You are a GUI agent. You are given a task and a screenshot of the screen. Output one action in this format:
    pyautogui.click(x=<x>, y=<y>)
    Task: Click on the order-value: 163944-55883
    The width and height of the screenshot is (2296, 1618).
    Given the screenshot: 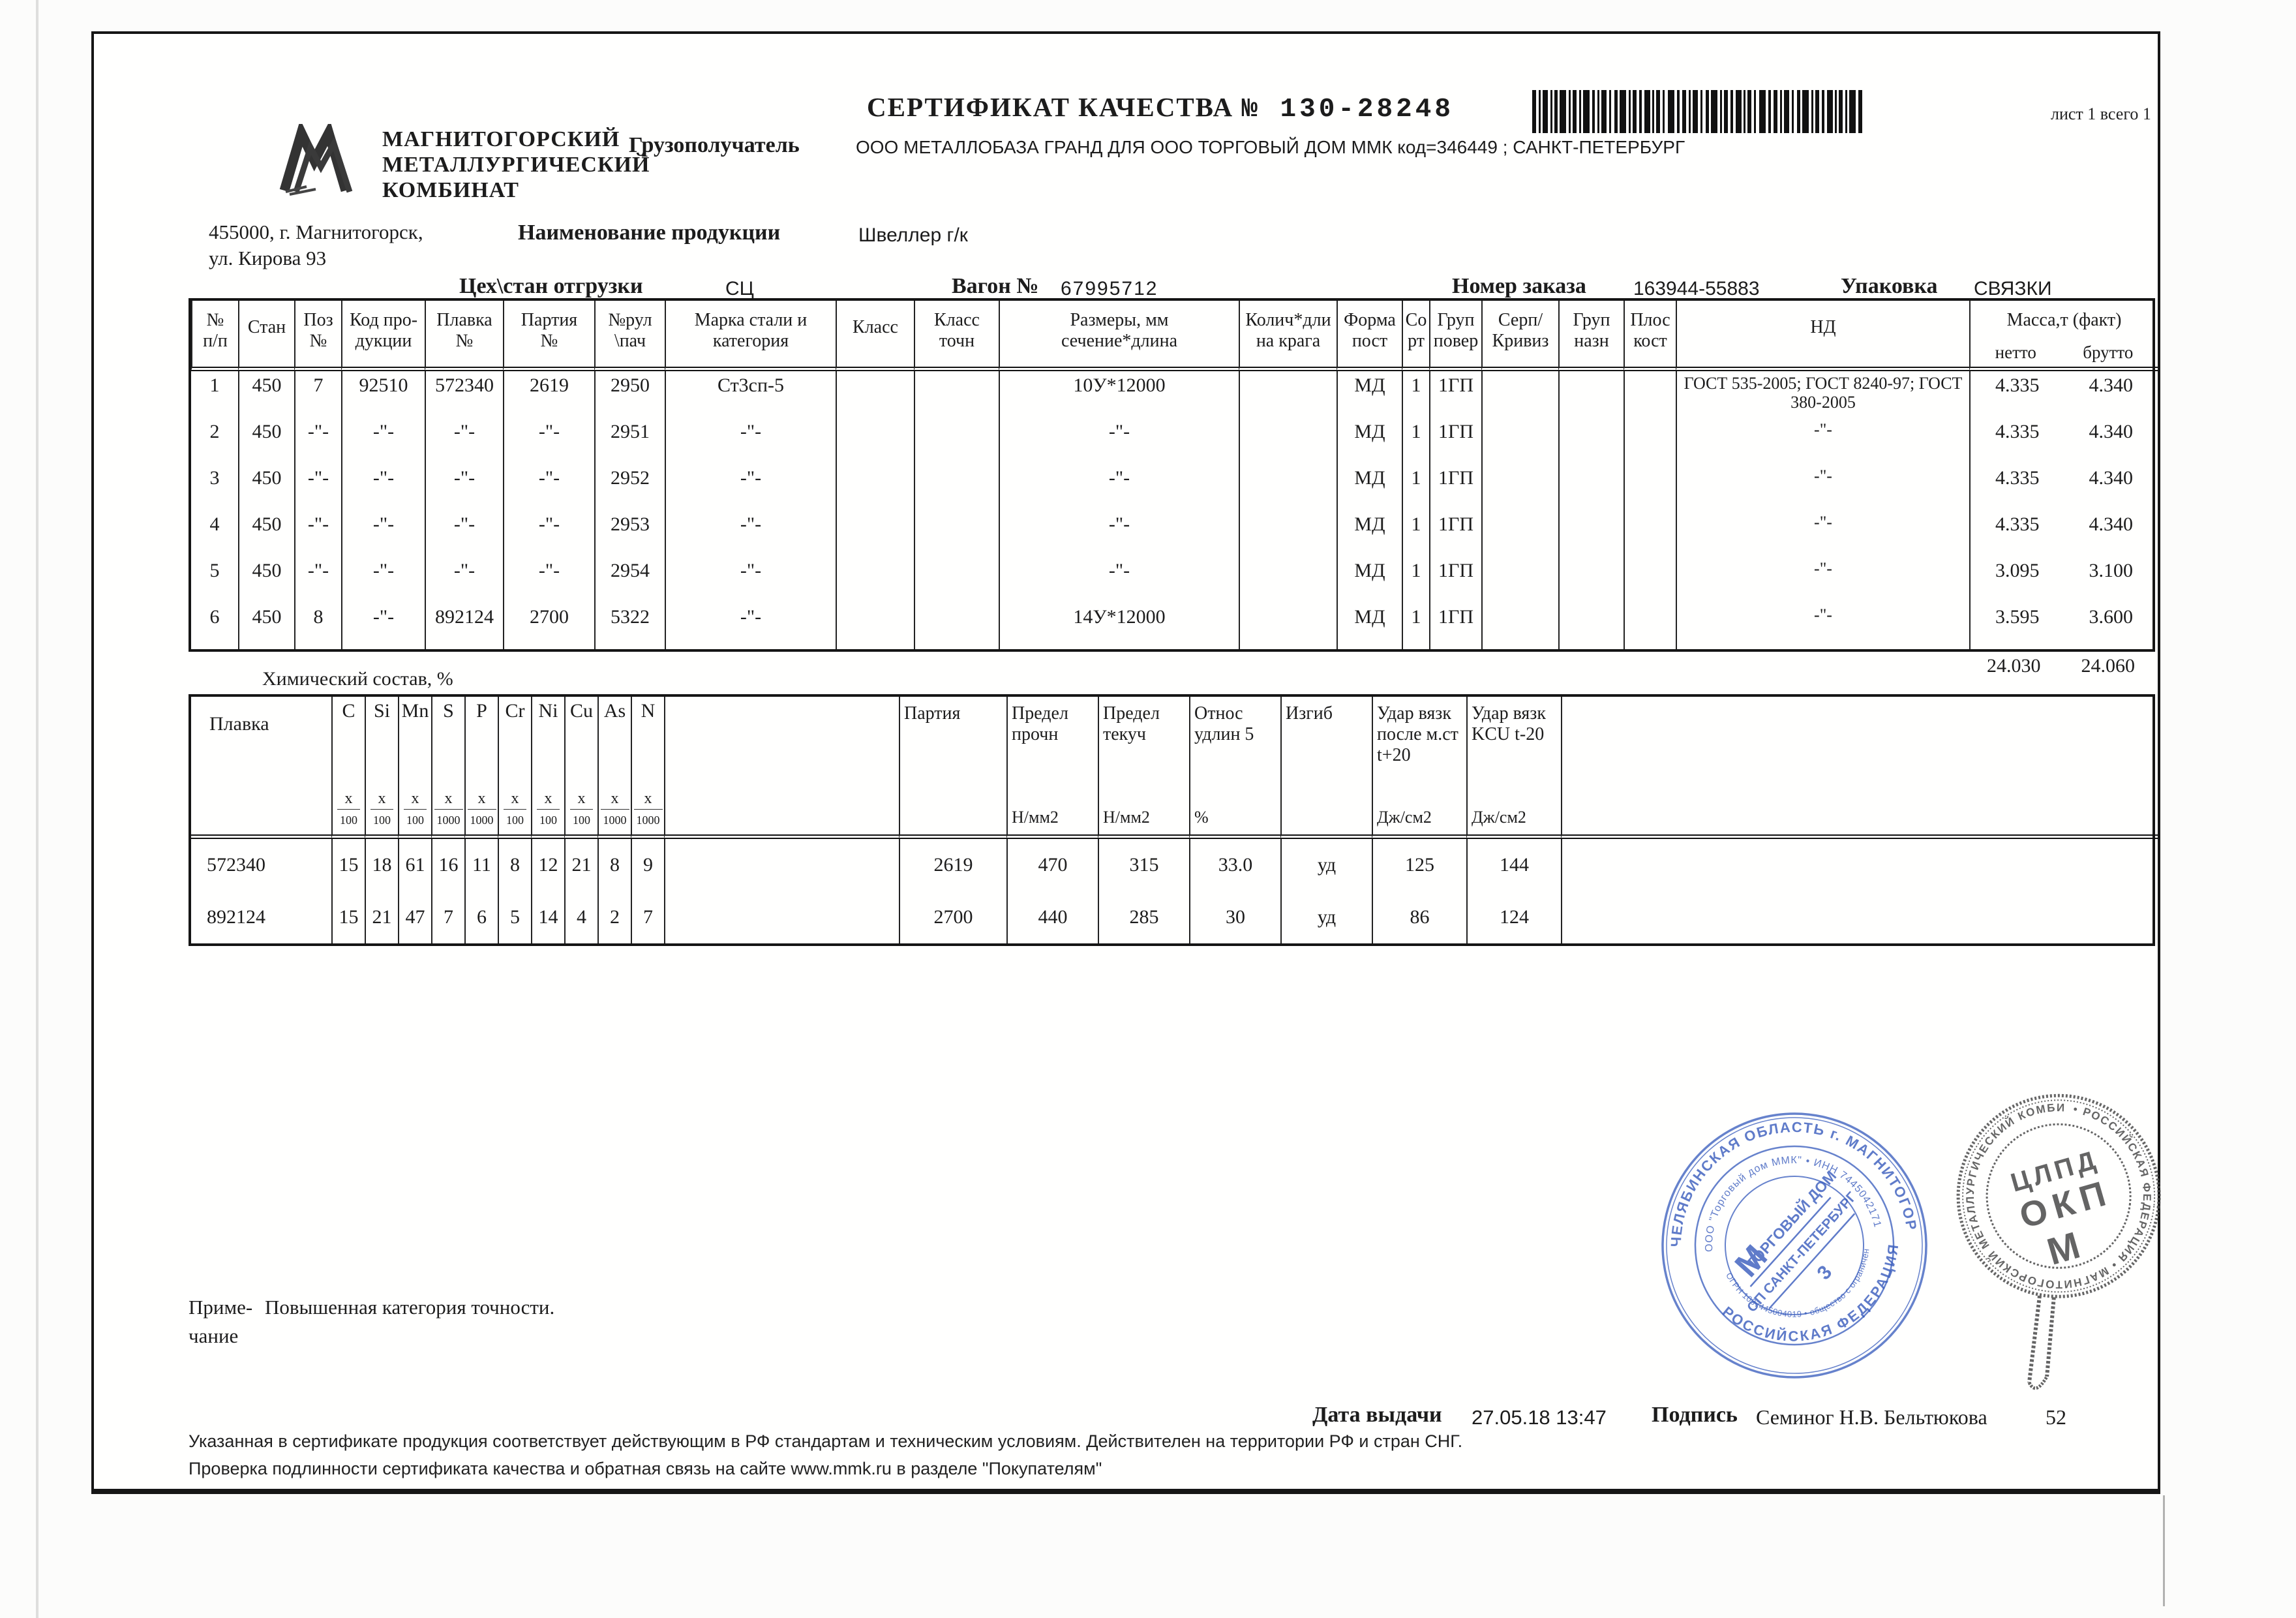 What is the action you would take?
    pyautogui.click(x=1696, y=289)
    